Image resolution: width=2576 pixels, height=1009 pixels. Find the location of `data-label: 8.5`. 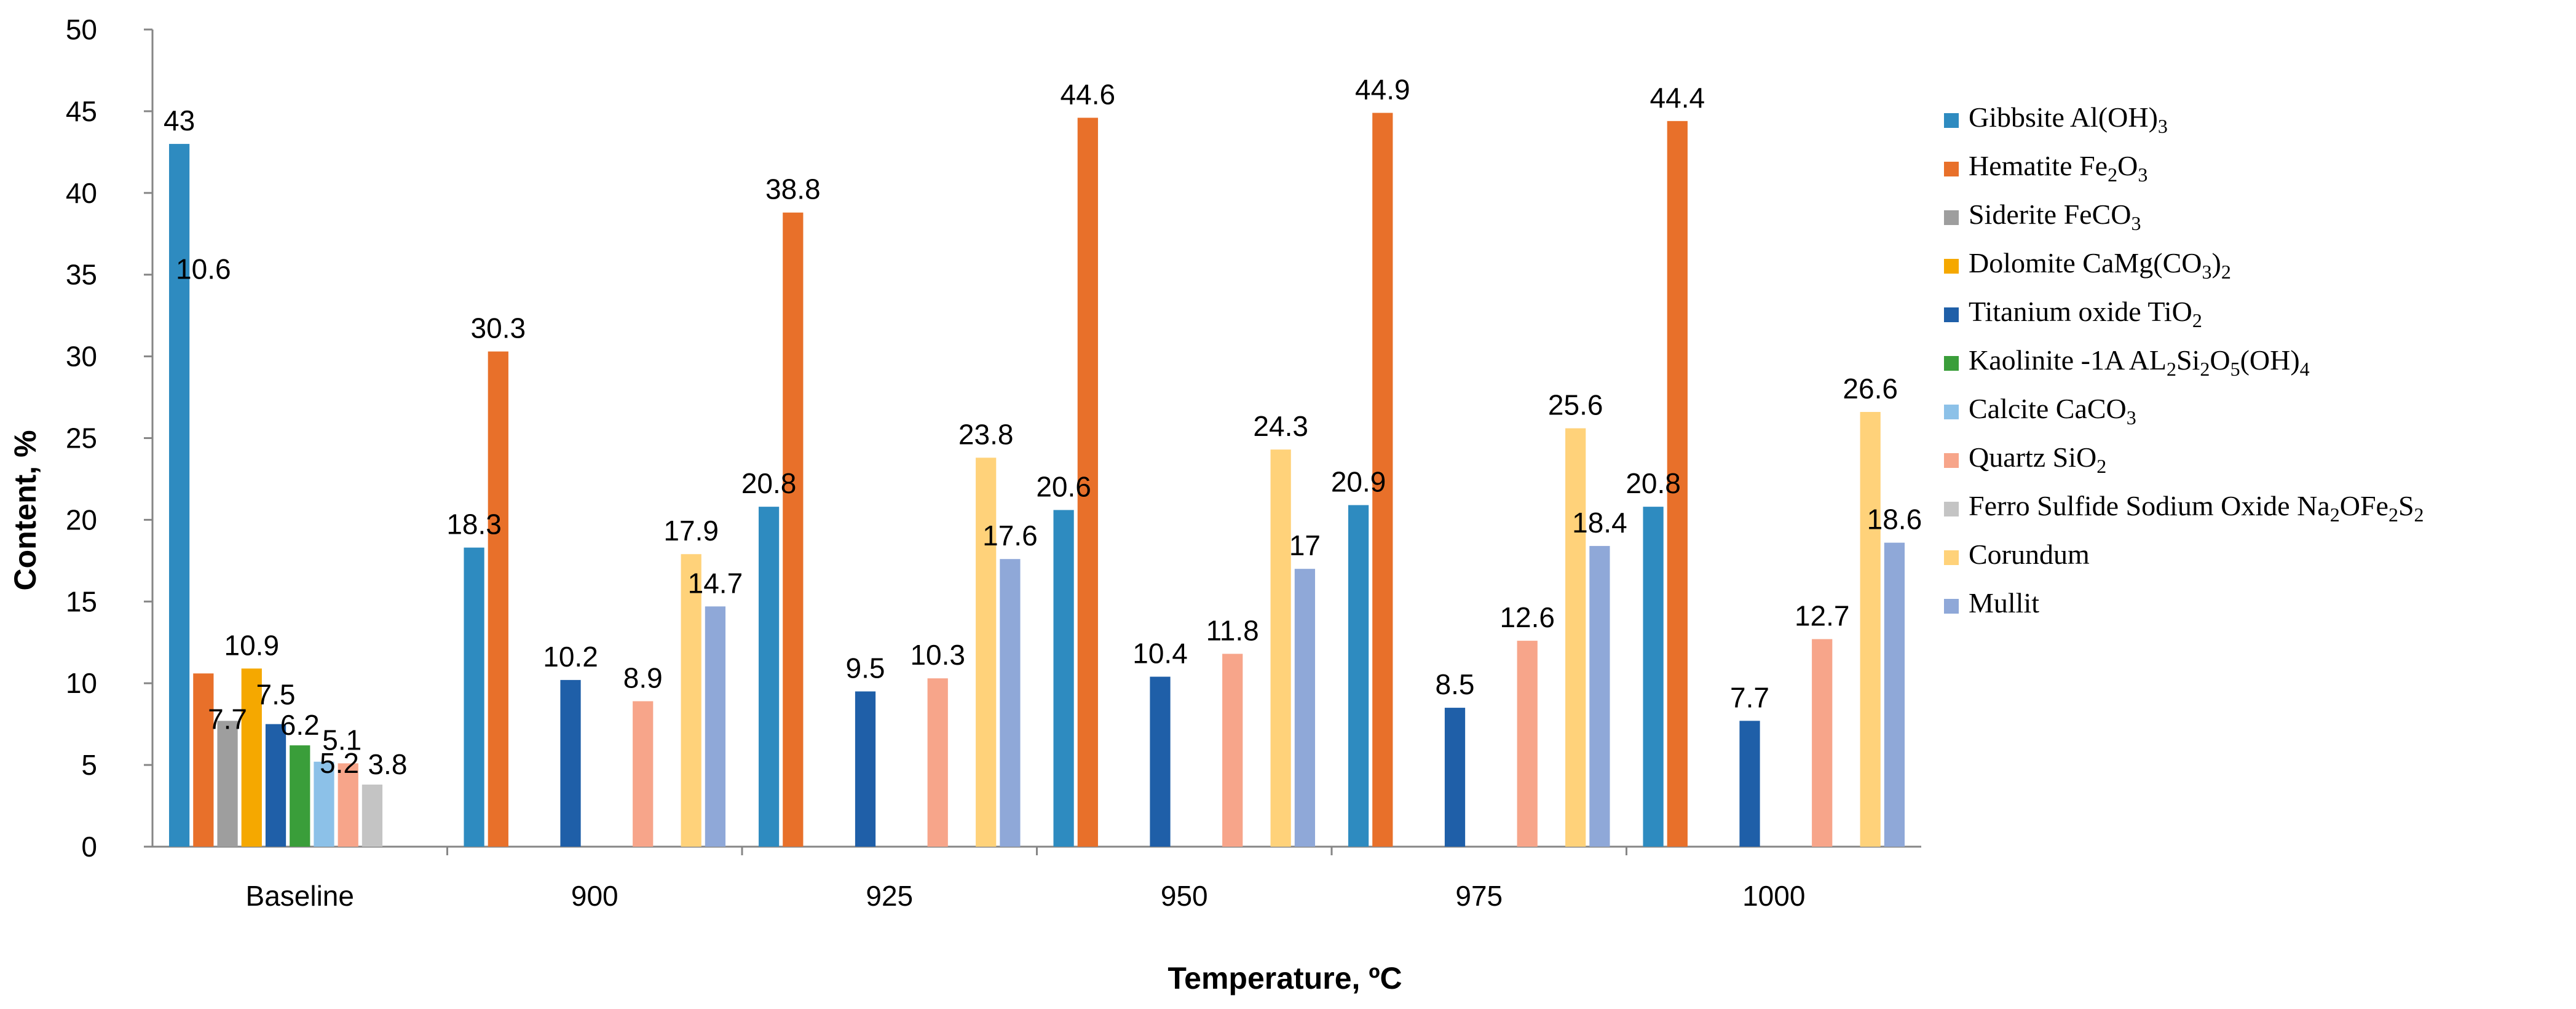

data-label: 8.5 is located at coordinates (1456, 684).